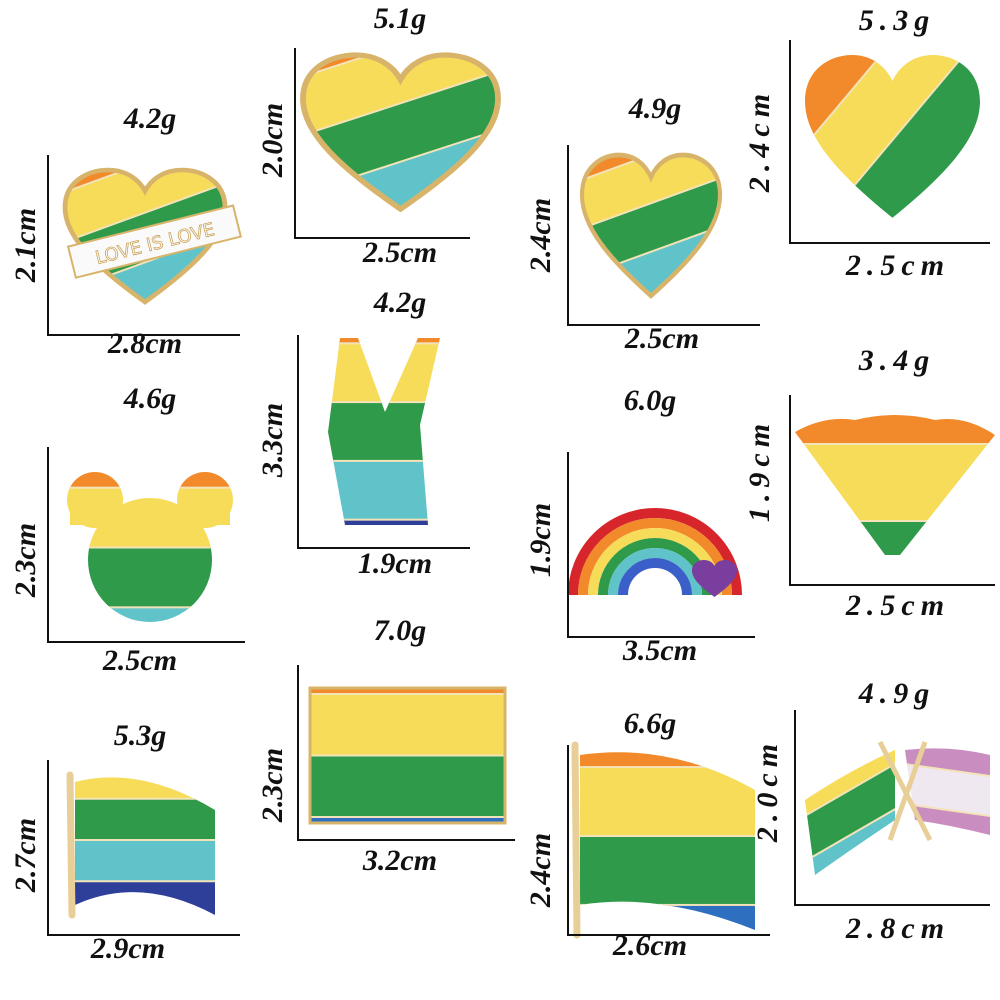 The height and width of the screenshot is (1000, 1000). Describe the element at coordinates (897, 360) in the screenshot. I see `weight-label: 3.4g` at that location.